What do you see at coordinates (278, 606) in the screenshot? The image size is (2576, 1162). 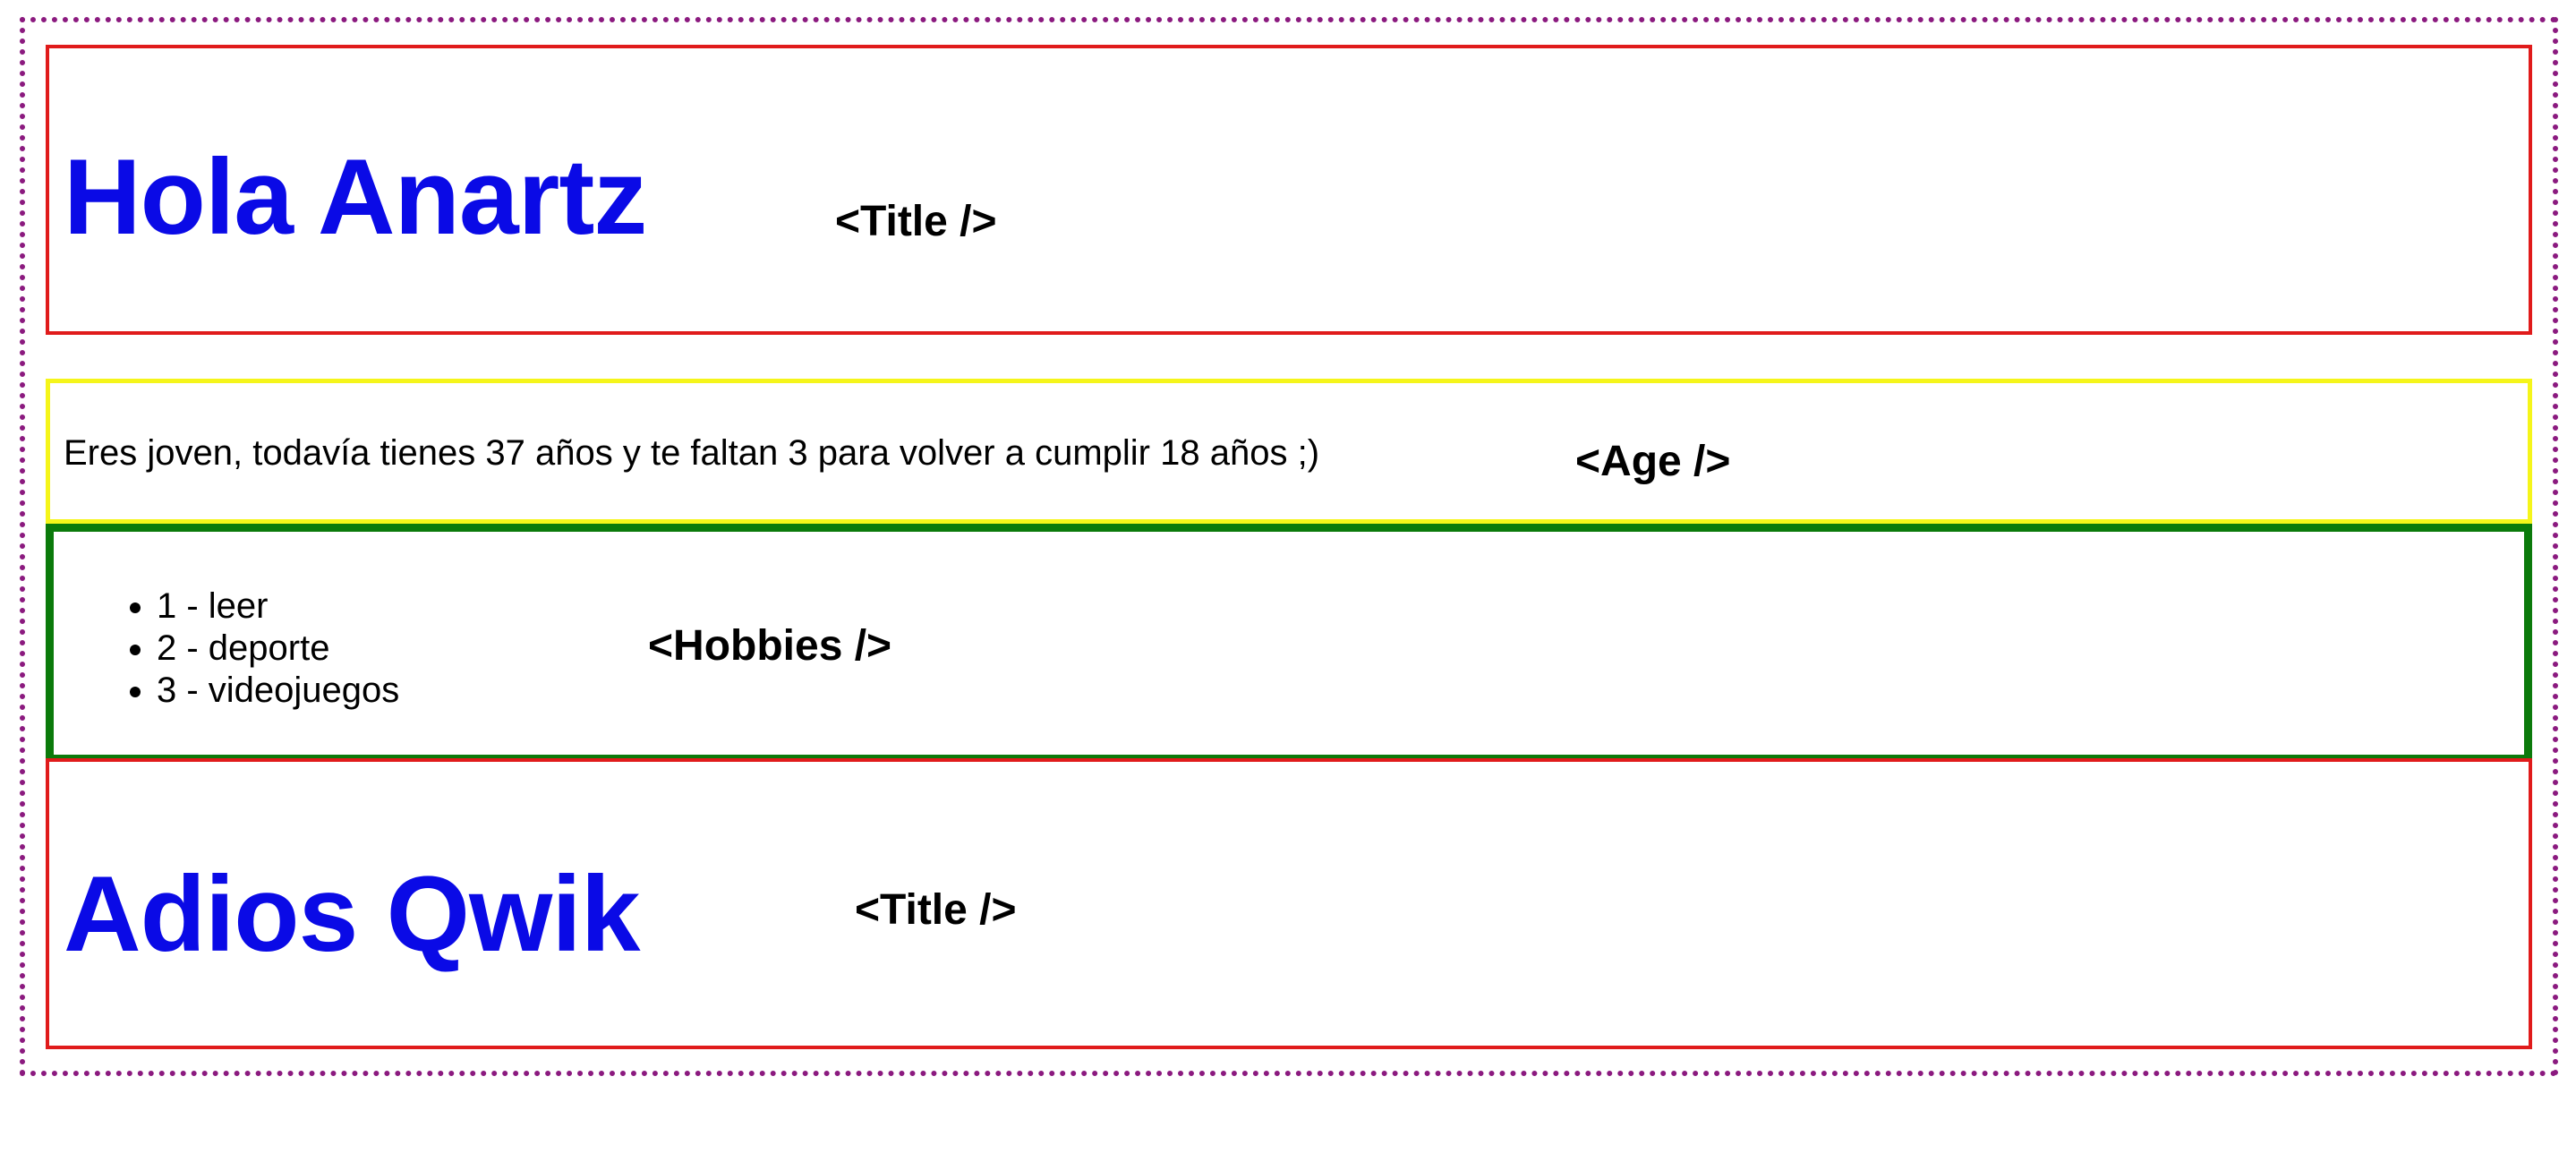 I see `list-item: 1 - leer` at bounding box center [278, 606].